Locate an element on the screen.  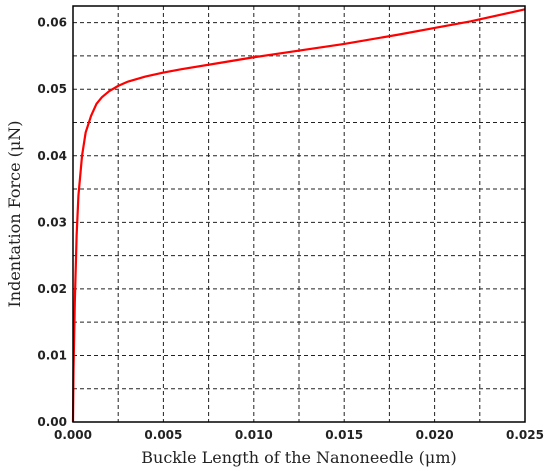
y-tick-label: 0.04 is located at coordinates (52, 156).